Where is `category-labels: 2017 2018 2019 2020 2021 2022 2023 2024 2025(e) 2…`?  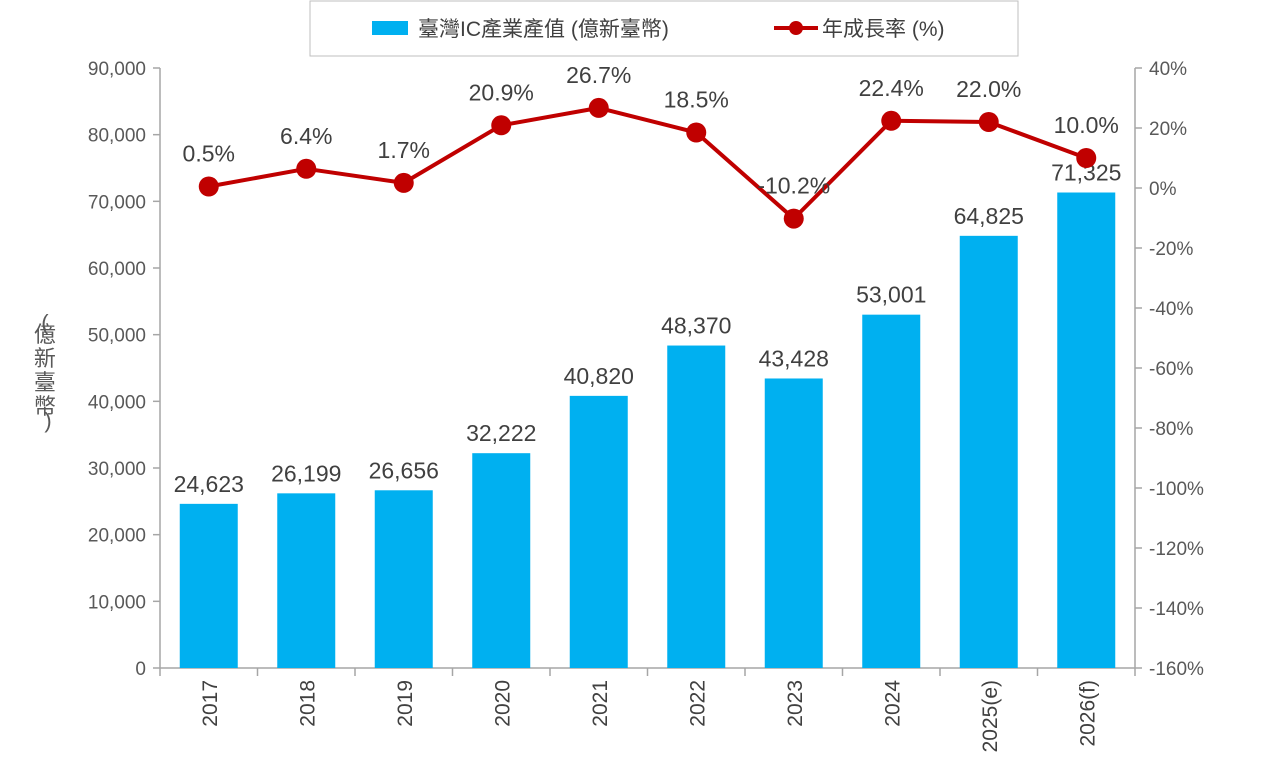
category-labels: 2017 2018 2019 2020 2021 2022 2023 2024 2025(e) 2… is located at coordinates (647, 710).